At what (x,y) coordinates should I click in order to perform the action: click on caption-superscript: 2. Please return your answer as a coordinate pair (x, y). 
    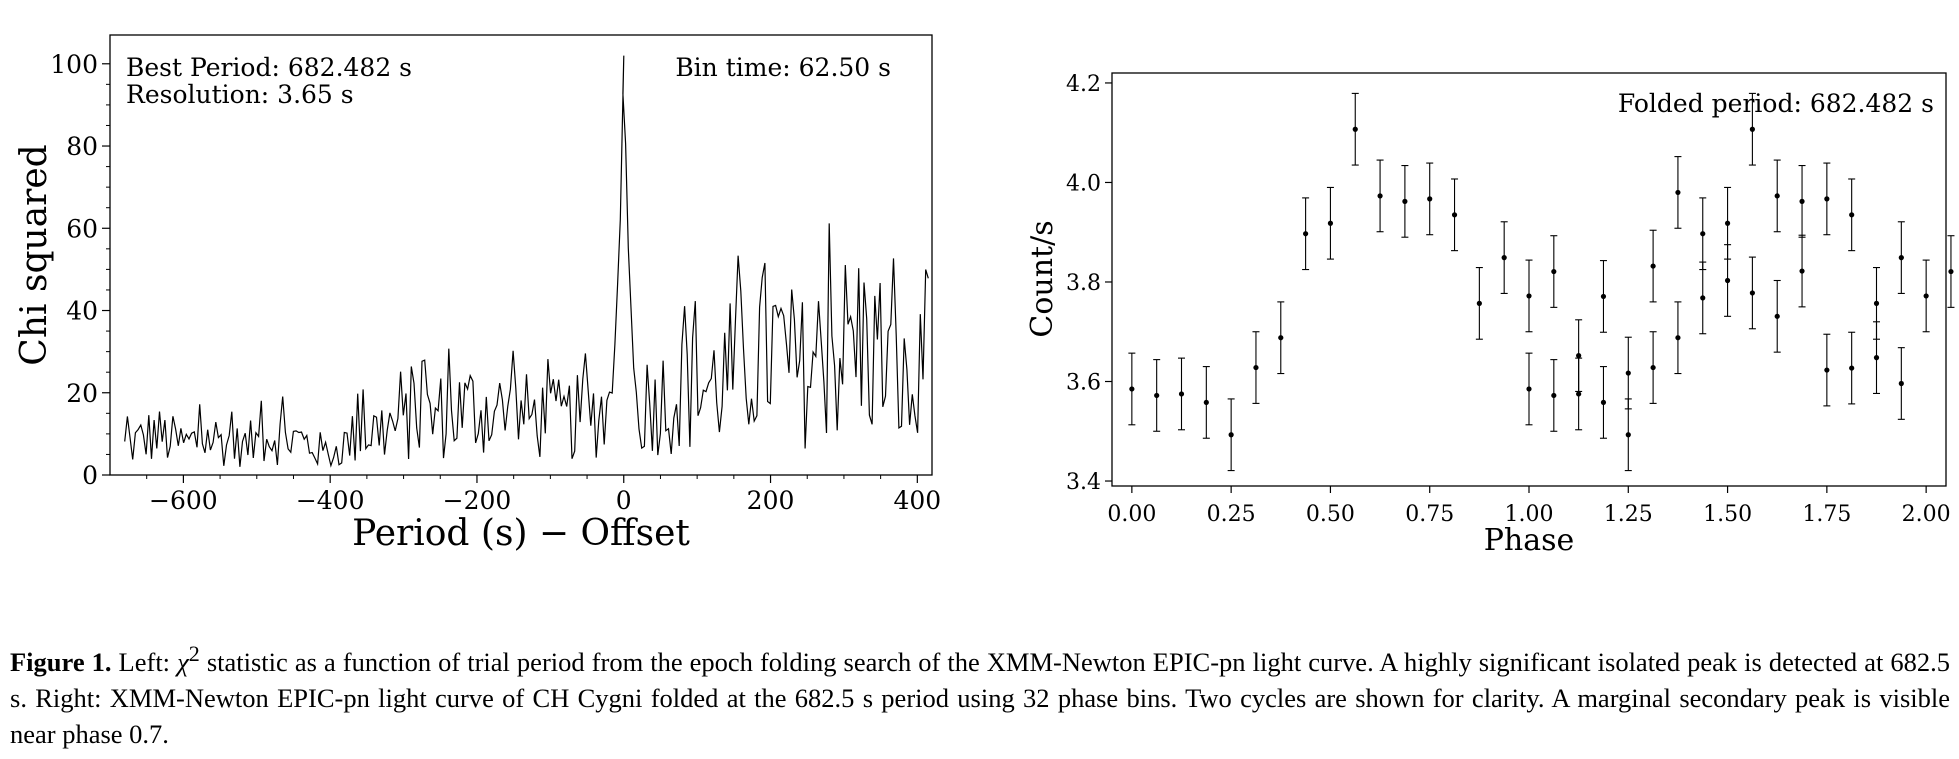
    Looking at the image, I should click on (194, 653).